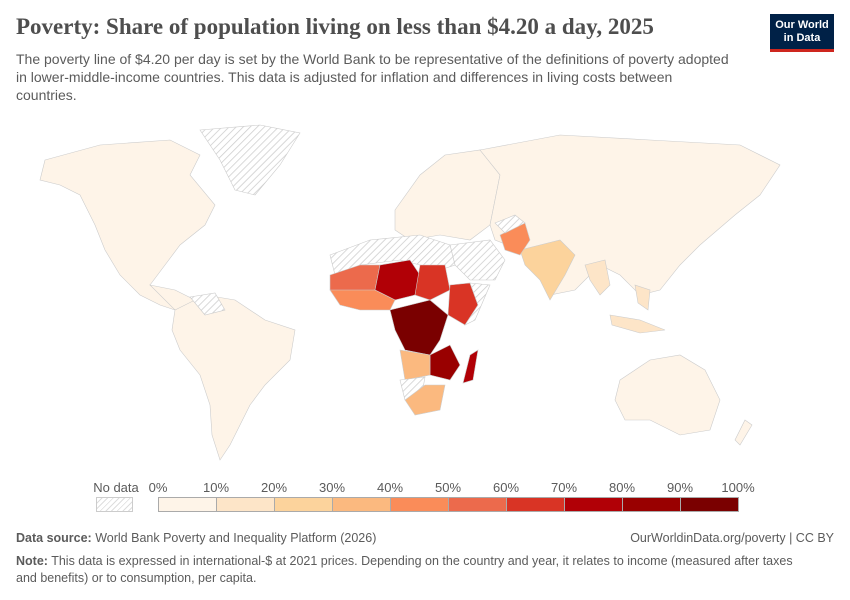  Describe the element at coordinates (114, 504) in the screenshot. I see `legend-no-data-swatch` at that location.